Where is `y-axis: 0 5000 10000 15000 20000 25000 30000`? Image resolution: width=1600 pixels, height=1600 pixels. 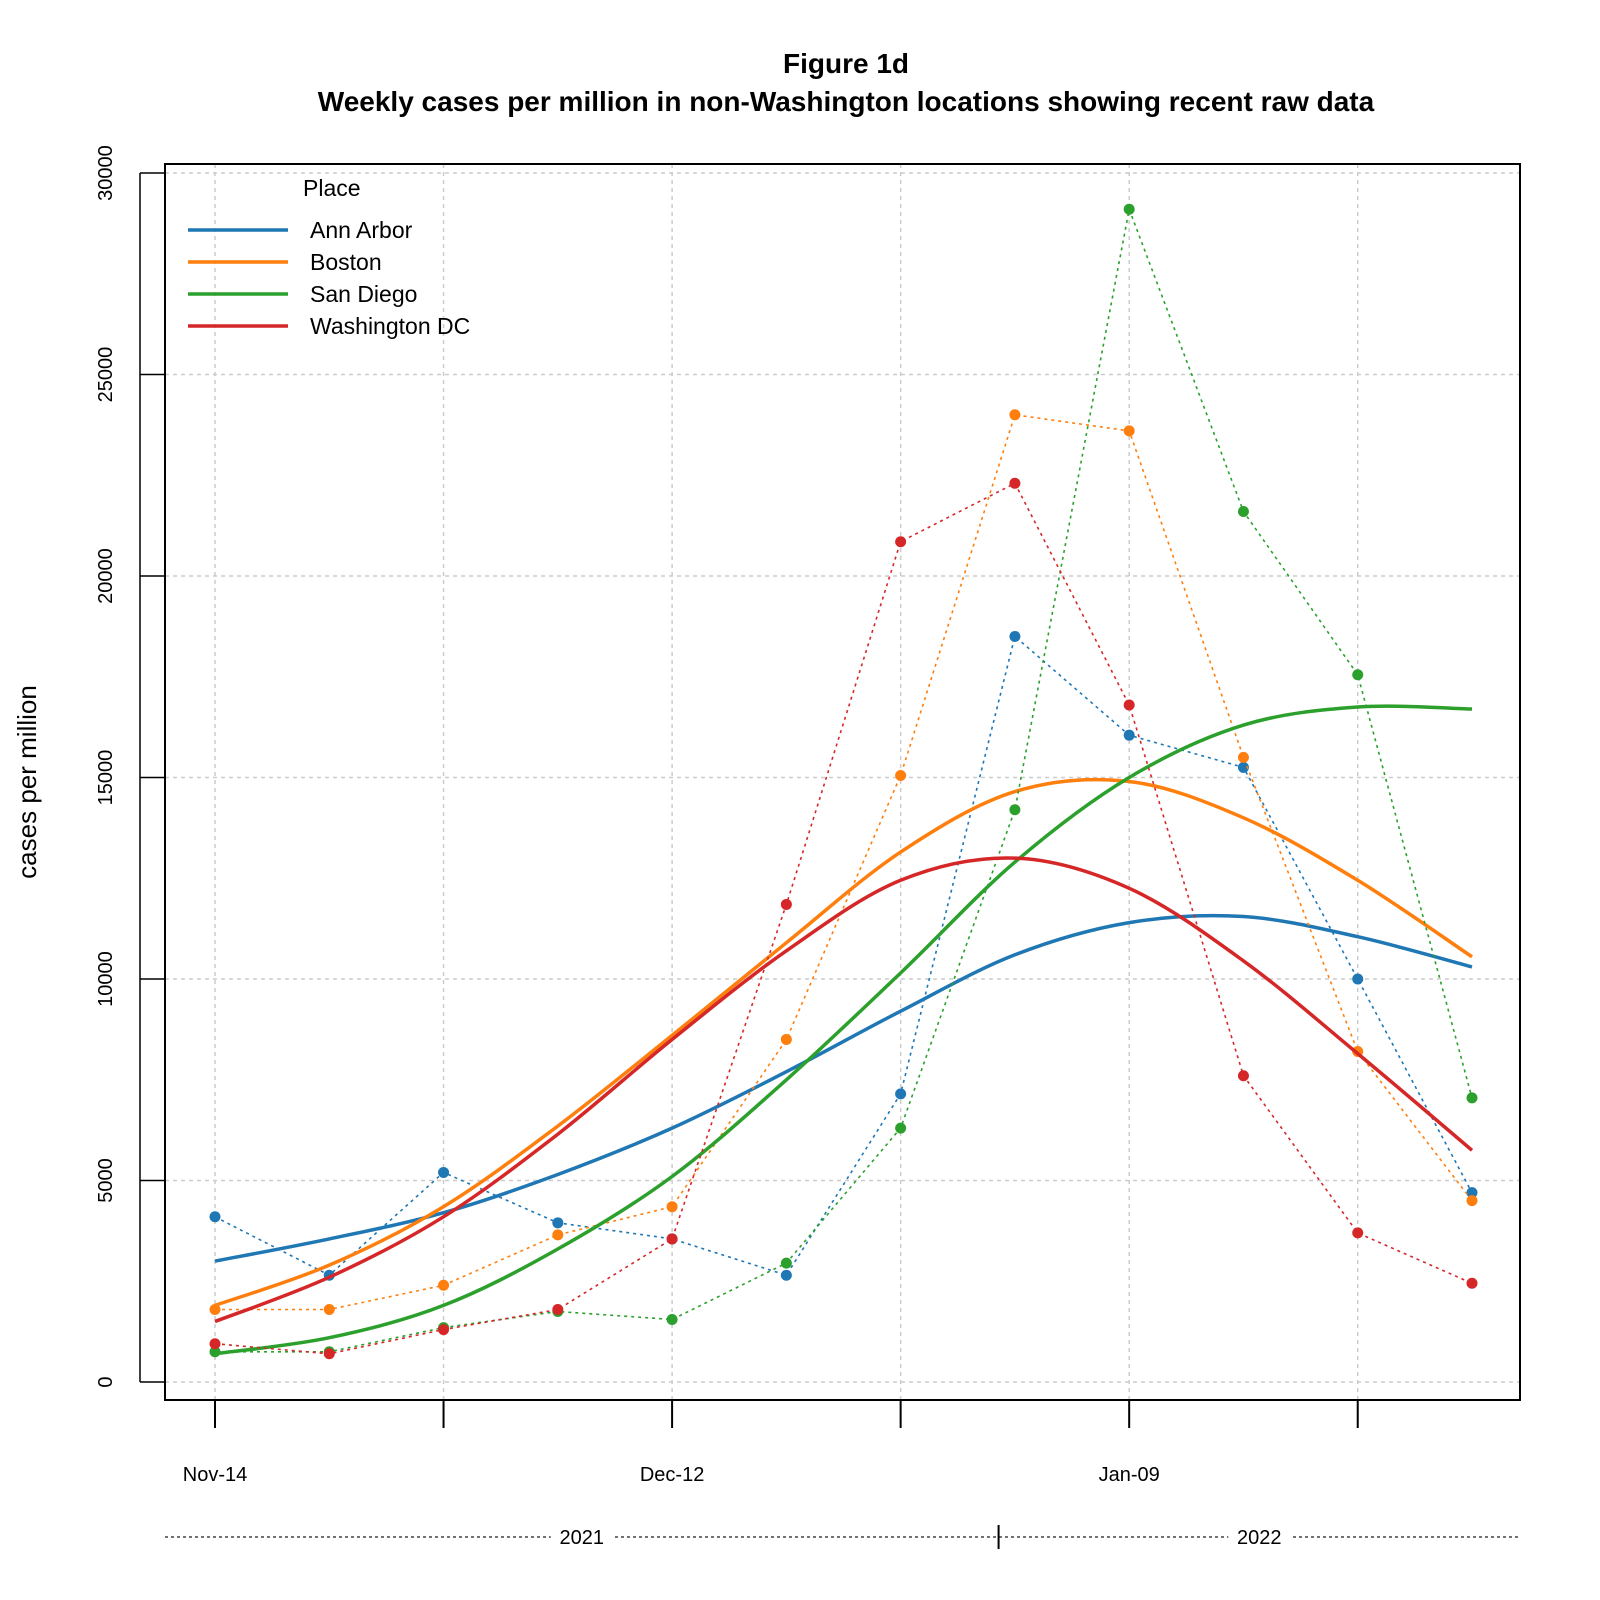 y-axis: 0 5000 10000 15000 20000 25000 30000 is located at coordinates (130, 766).